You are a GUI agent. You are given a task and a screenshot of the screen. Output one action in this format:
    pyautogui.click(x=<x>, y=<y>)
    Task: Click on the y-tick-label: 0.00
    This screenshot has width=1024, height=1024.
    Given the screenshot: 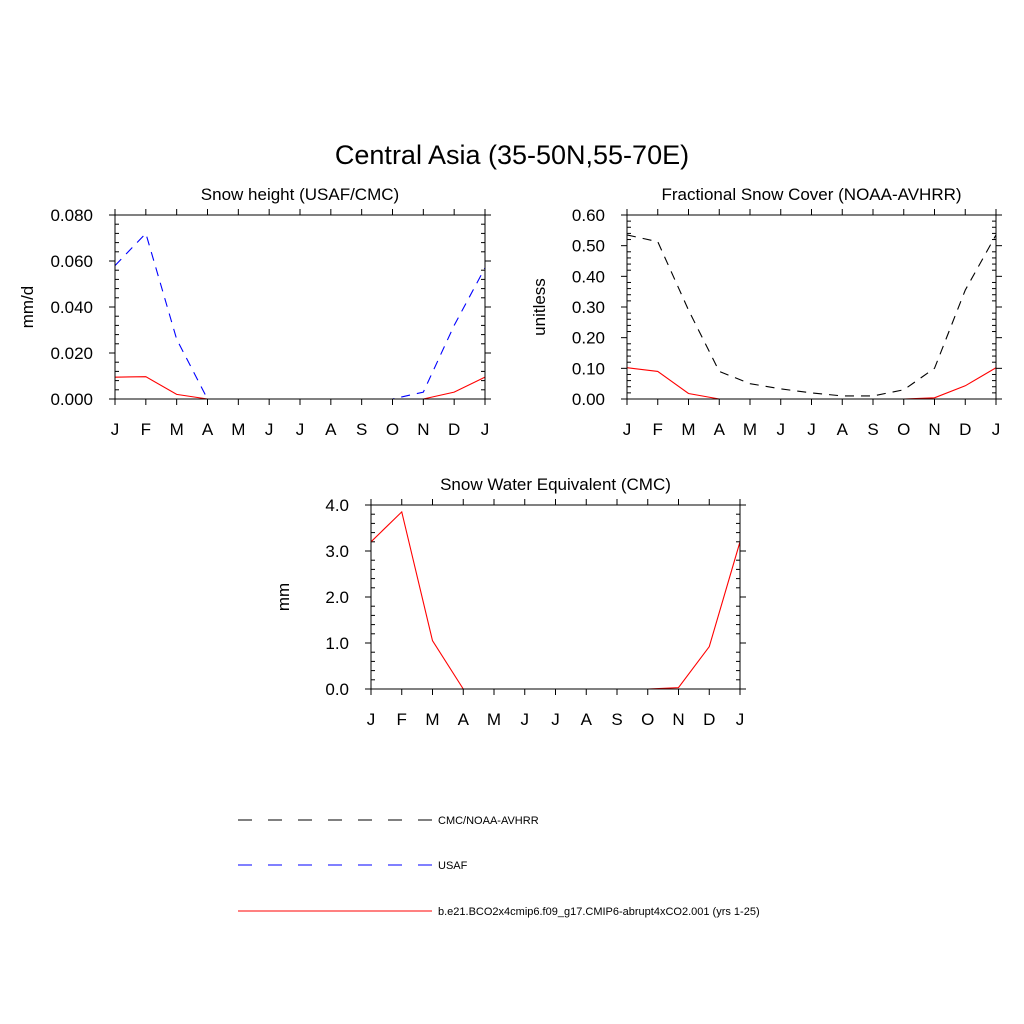 What is the action you would take?
    pyautogui.click(x=588, y=399)
    